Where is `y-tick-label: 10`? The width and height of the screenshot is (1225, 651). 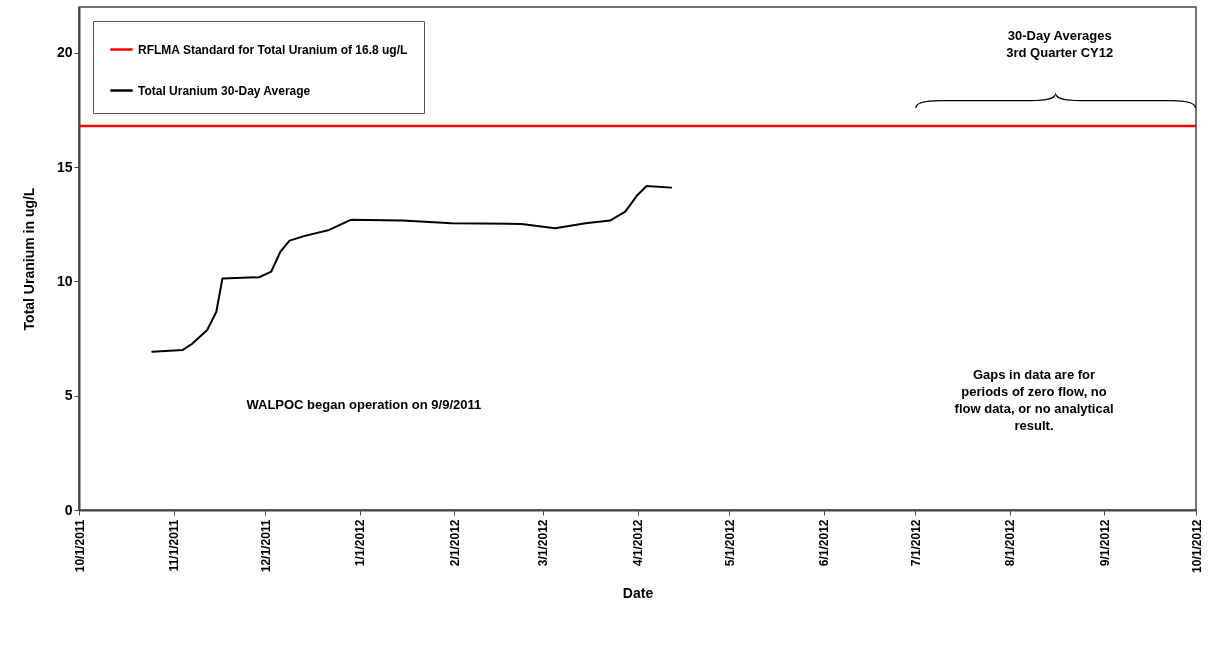 y-tick-label: 10 is located at coordinates (64, 280).